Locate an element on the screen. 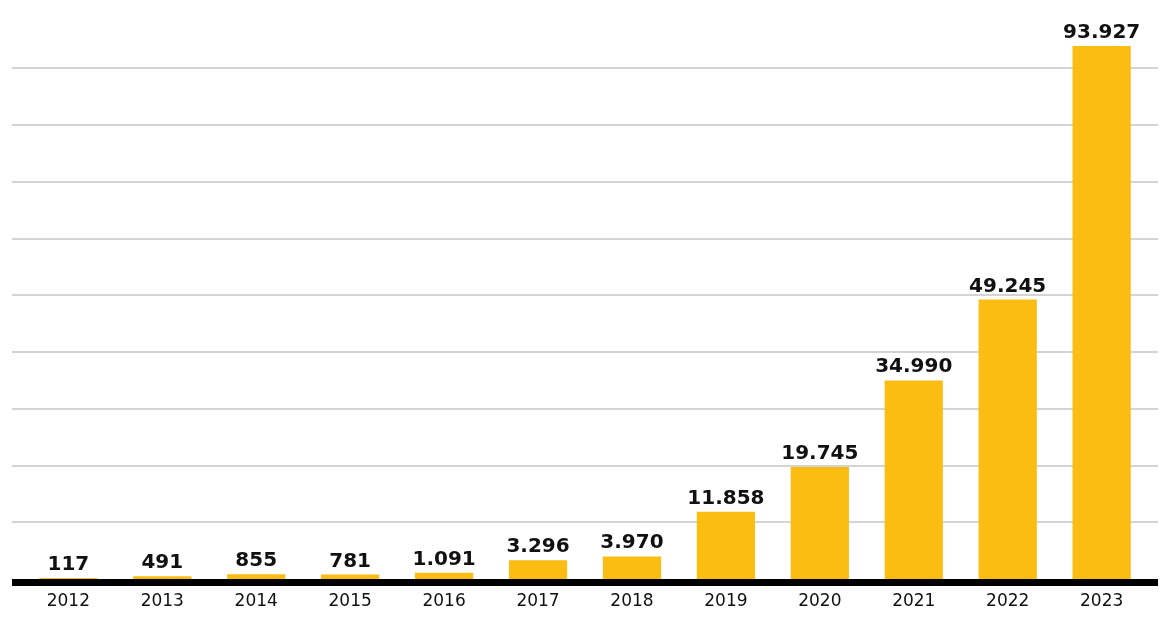 Image resolution: width=1164 pixels, height=617 pixels. x-tick-label: 2013 is located at coordinates (162, 600).